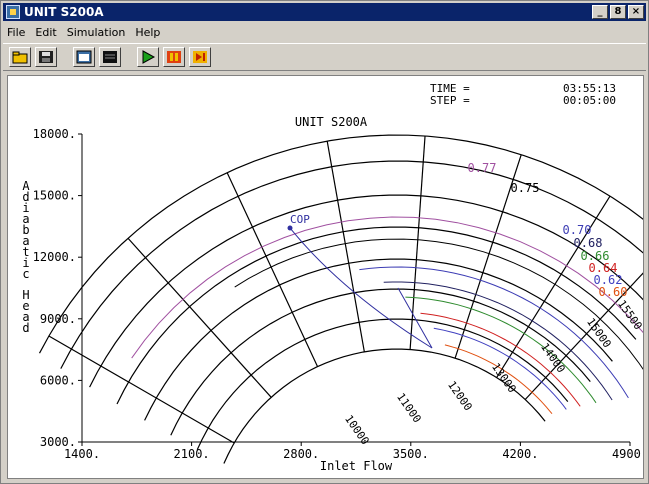 This screenshot has height=484, width=649. I want to click on efficiency-label: 0.62, so click(608, 280).